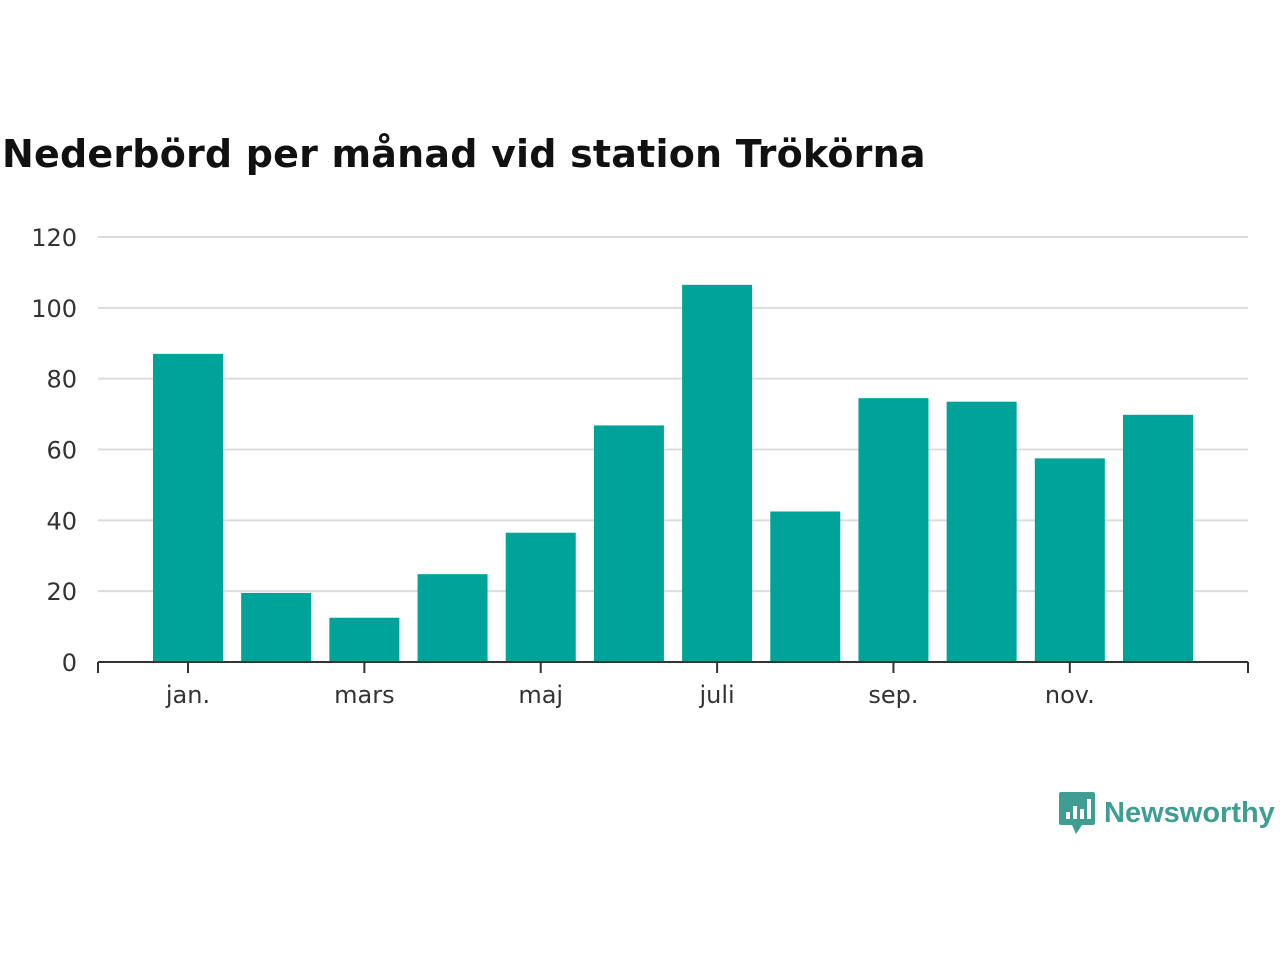 The height and width of the screenshot is (960, 1280). What do you see at coordinates (716, 695) in the screenshot?
I see `x-tick-label: juli` at bounding box center [716, 695].